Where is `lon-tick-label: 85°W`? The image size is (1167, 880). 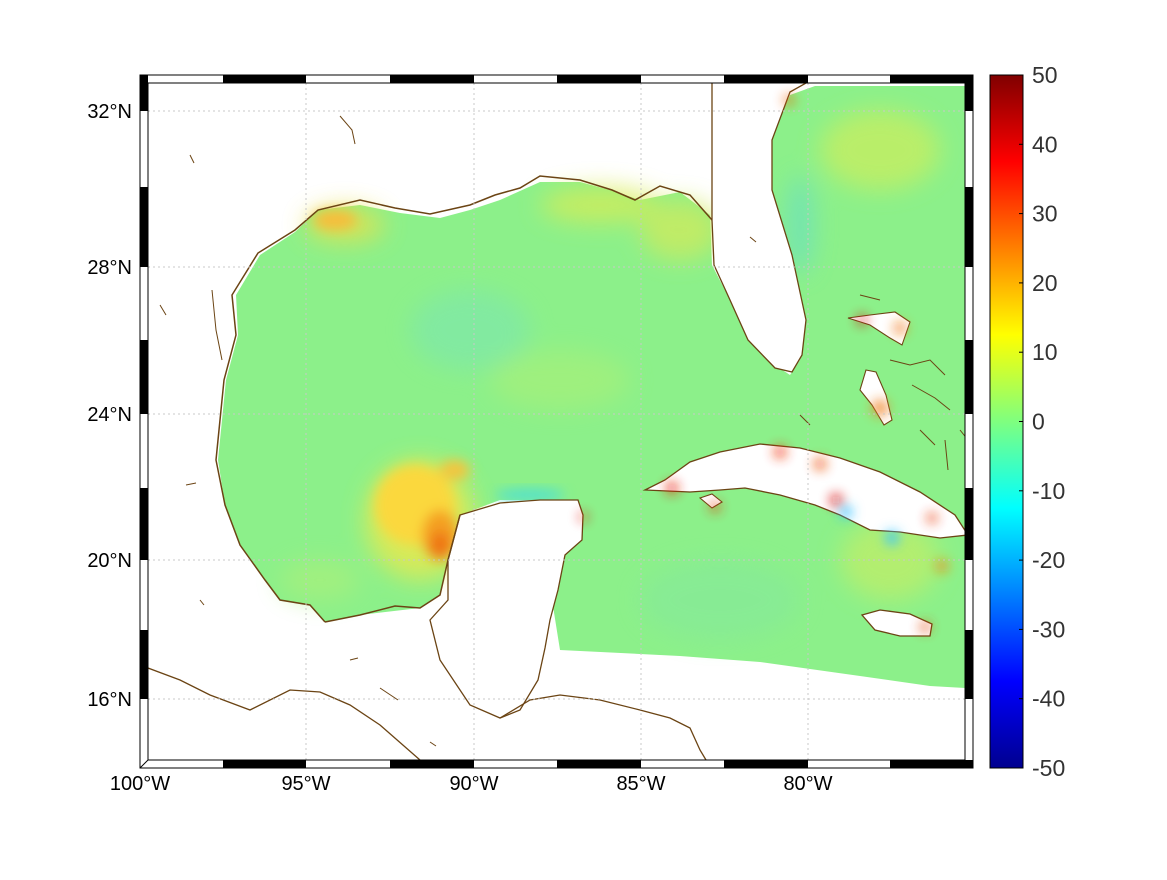
lon-tick-label: 85°W is located at coordinates (640, 784).